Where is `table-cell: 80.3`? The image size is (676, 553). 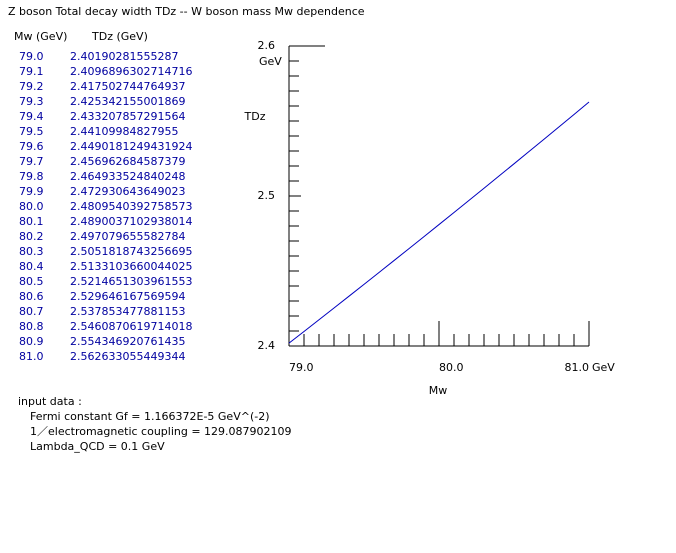
table-cell: 80.3 is located at coordinates (31, 251).